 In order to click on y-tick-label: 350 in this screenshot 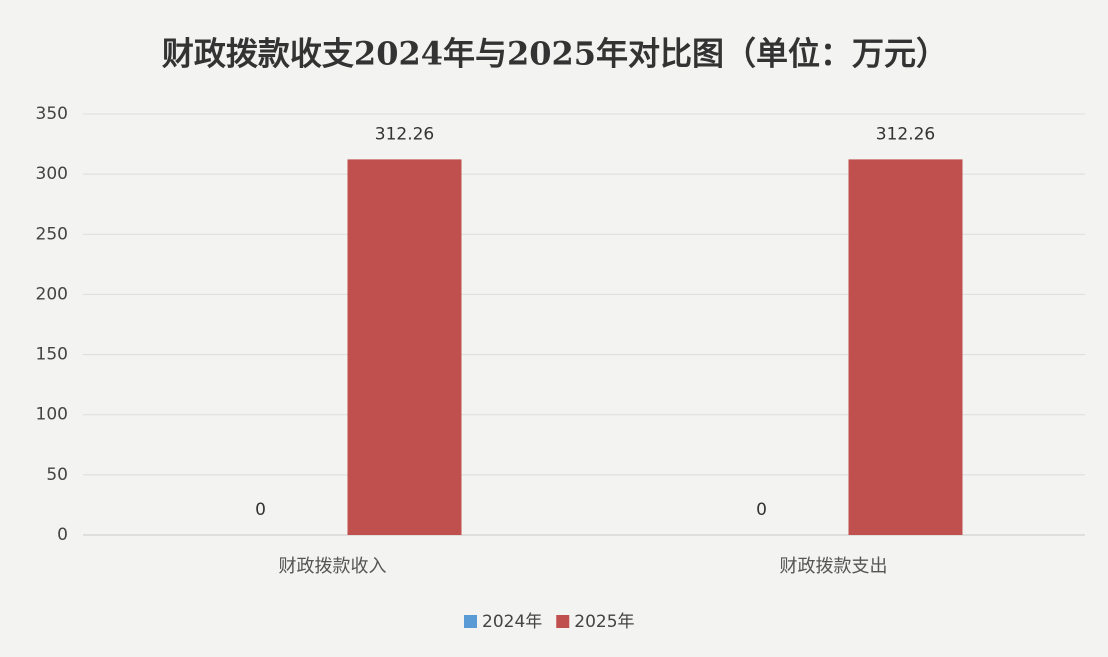, I will do `click(52, 114)`.